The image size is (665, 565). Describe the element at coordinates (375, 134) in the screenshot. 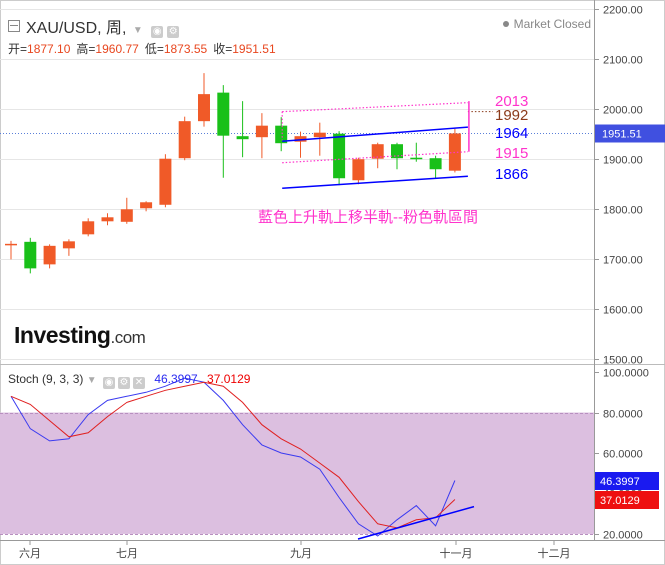

I see `blue-upper-trendline` at that location.